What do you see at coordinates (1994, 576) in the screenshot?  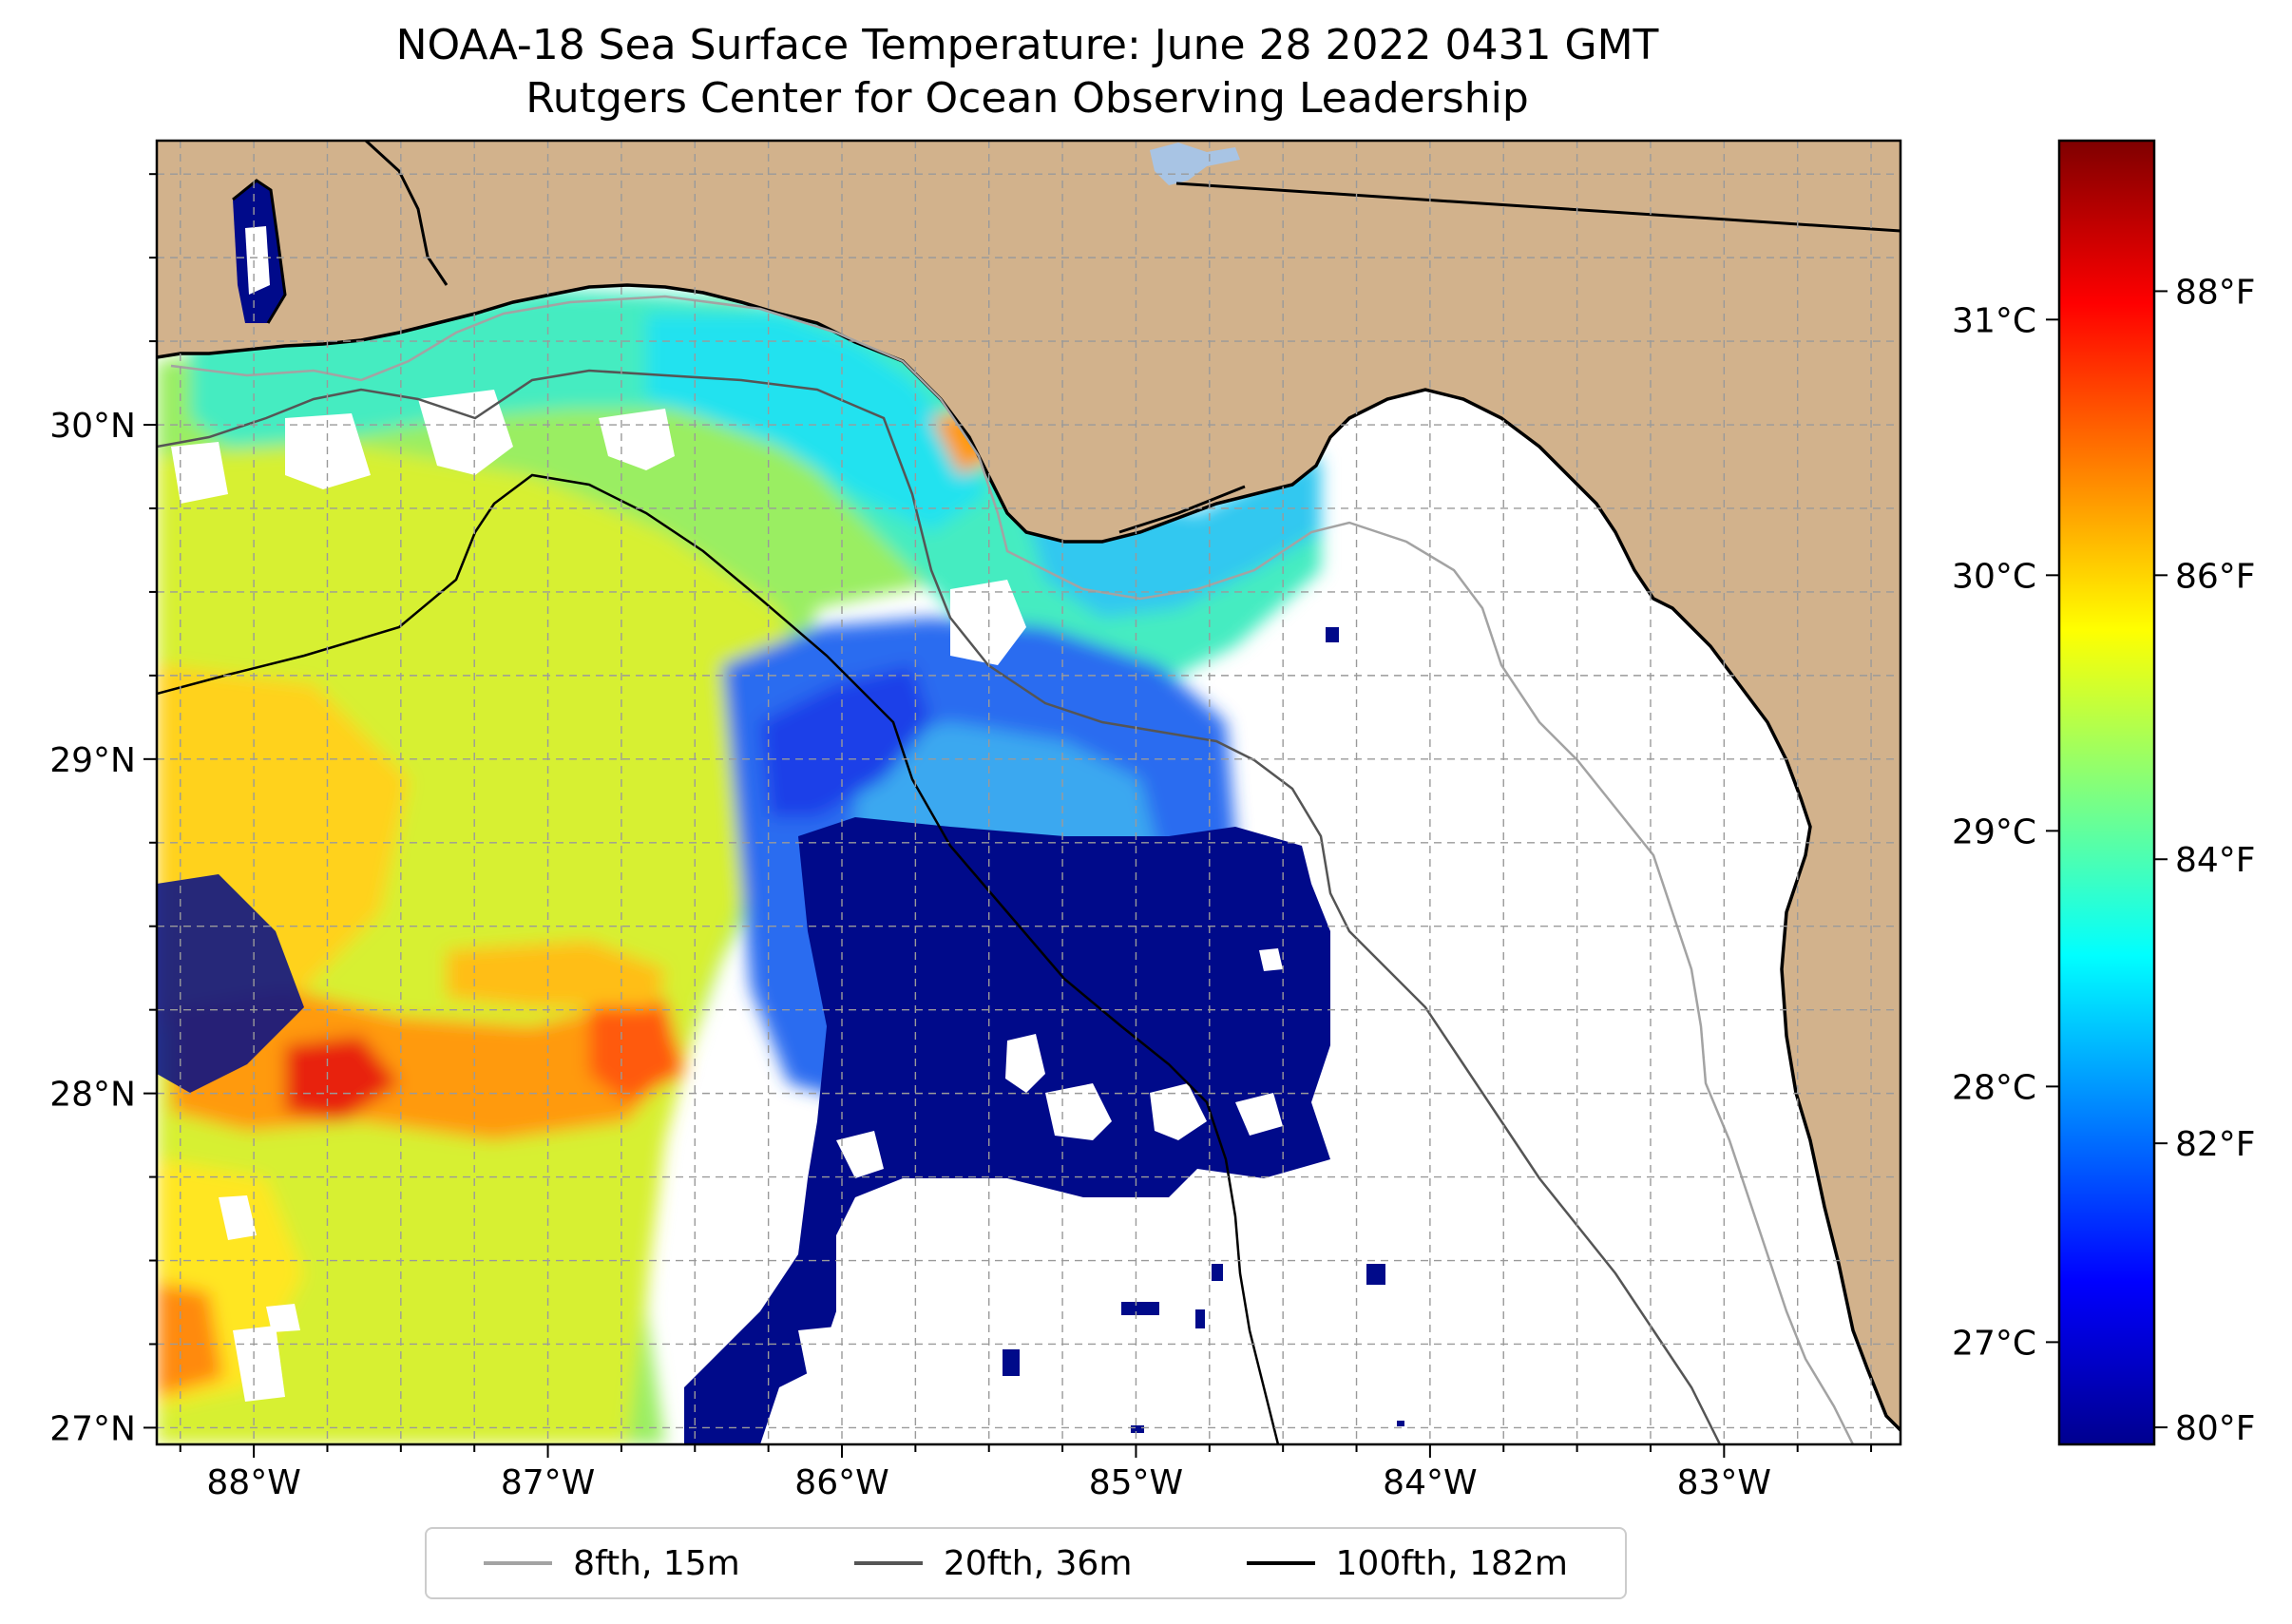 I see `celsius-tick-label: 30°C` at bounding box center [1994, 576].